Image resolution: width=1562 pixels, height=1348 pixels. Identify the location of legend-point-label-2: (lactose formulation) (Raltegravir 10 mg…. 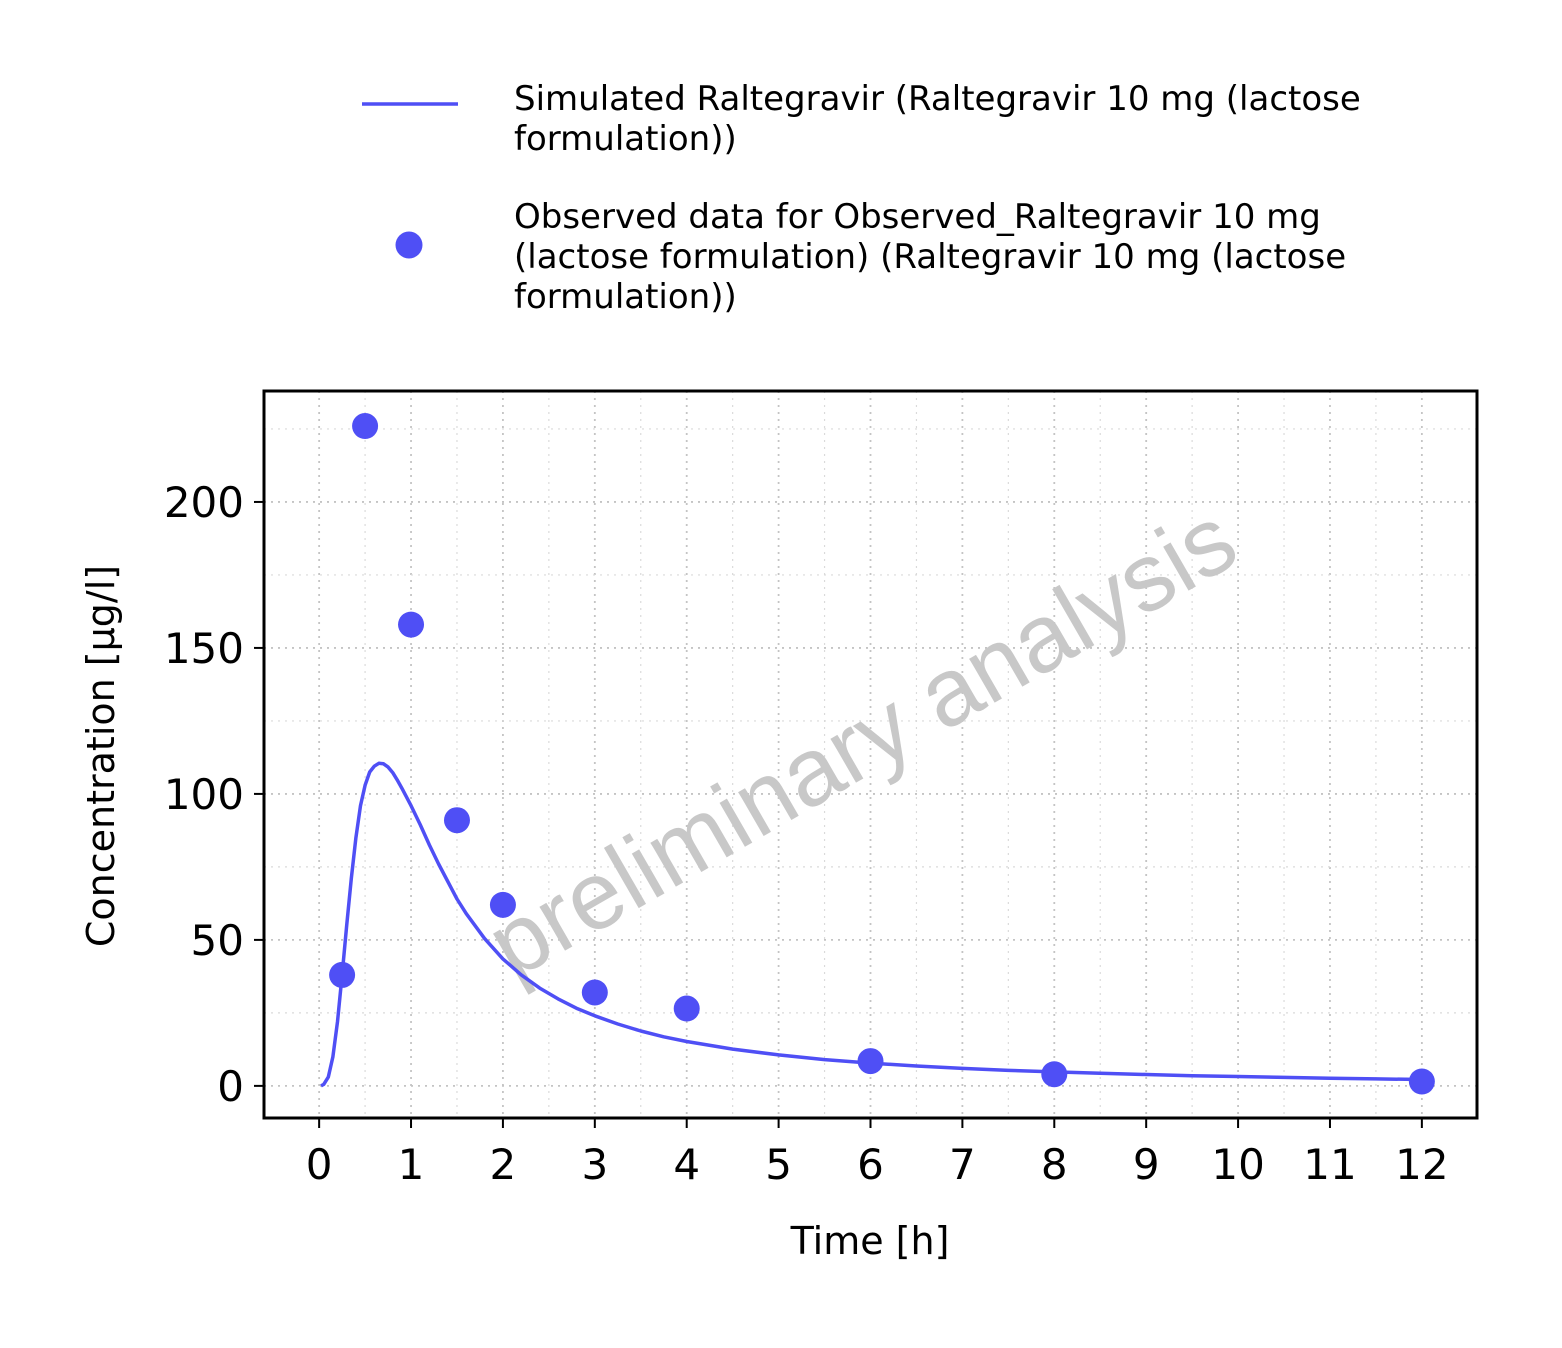
(930, 257).